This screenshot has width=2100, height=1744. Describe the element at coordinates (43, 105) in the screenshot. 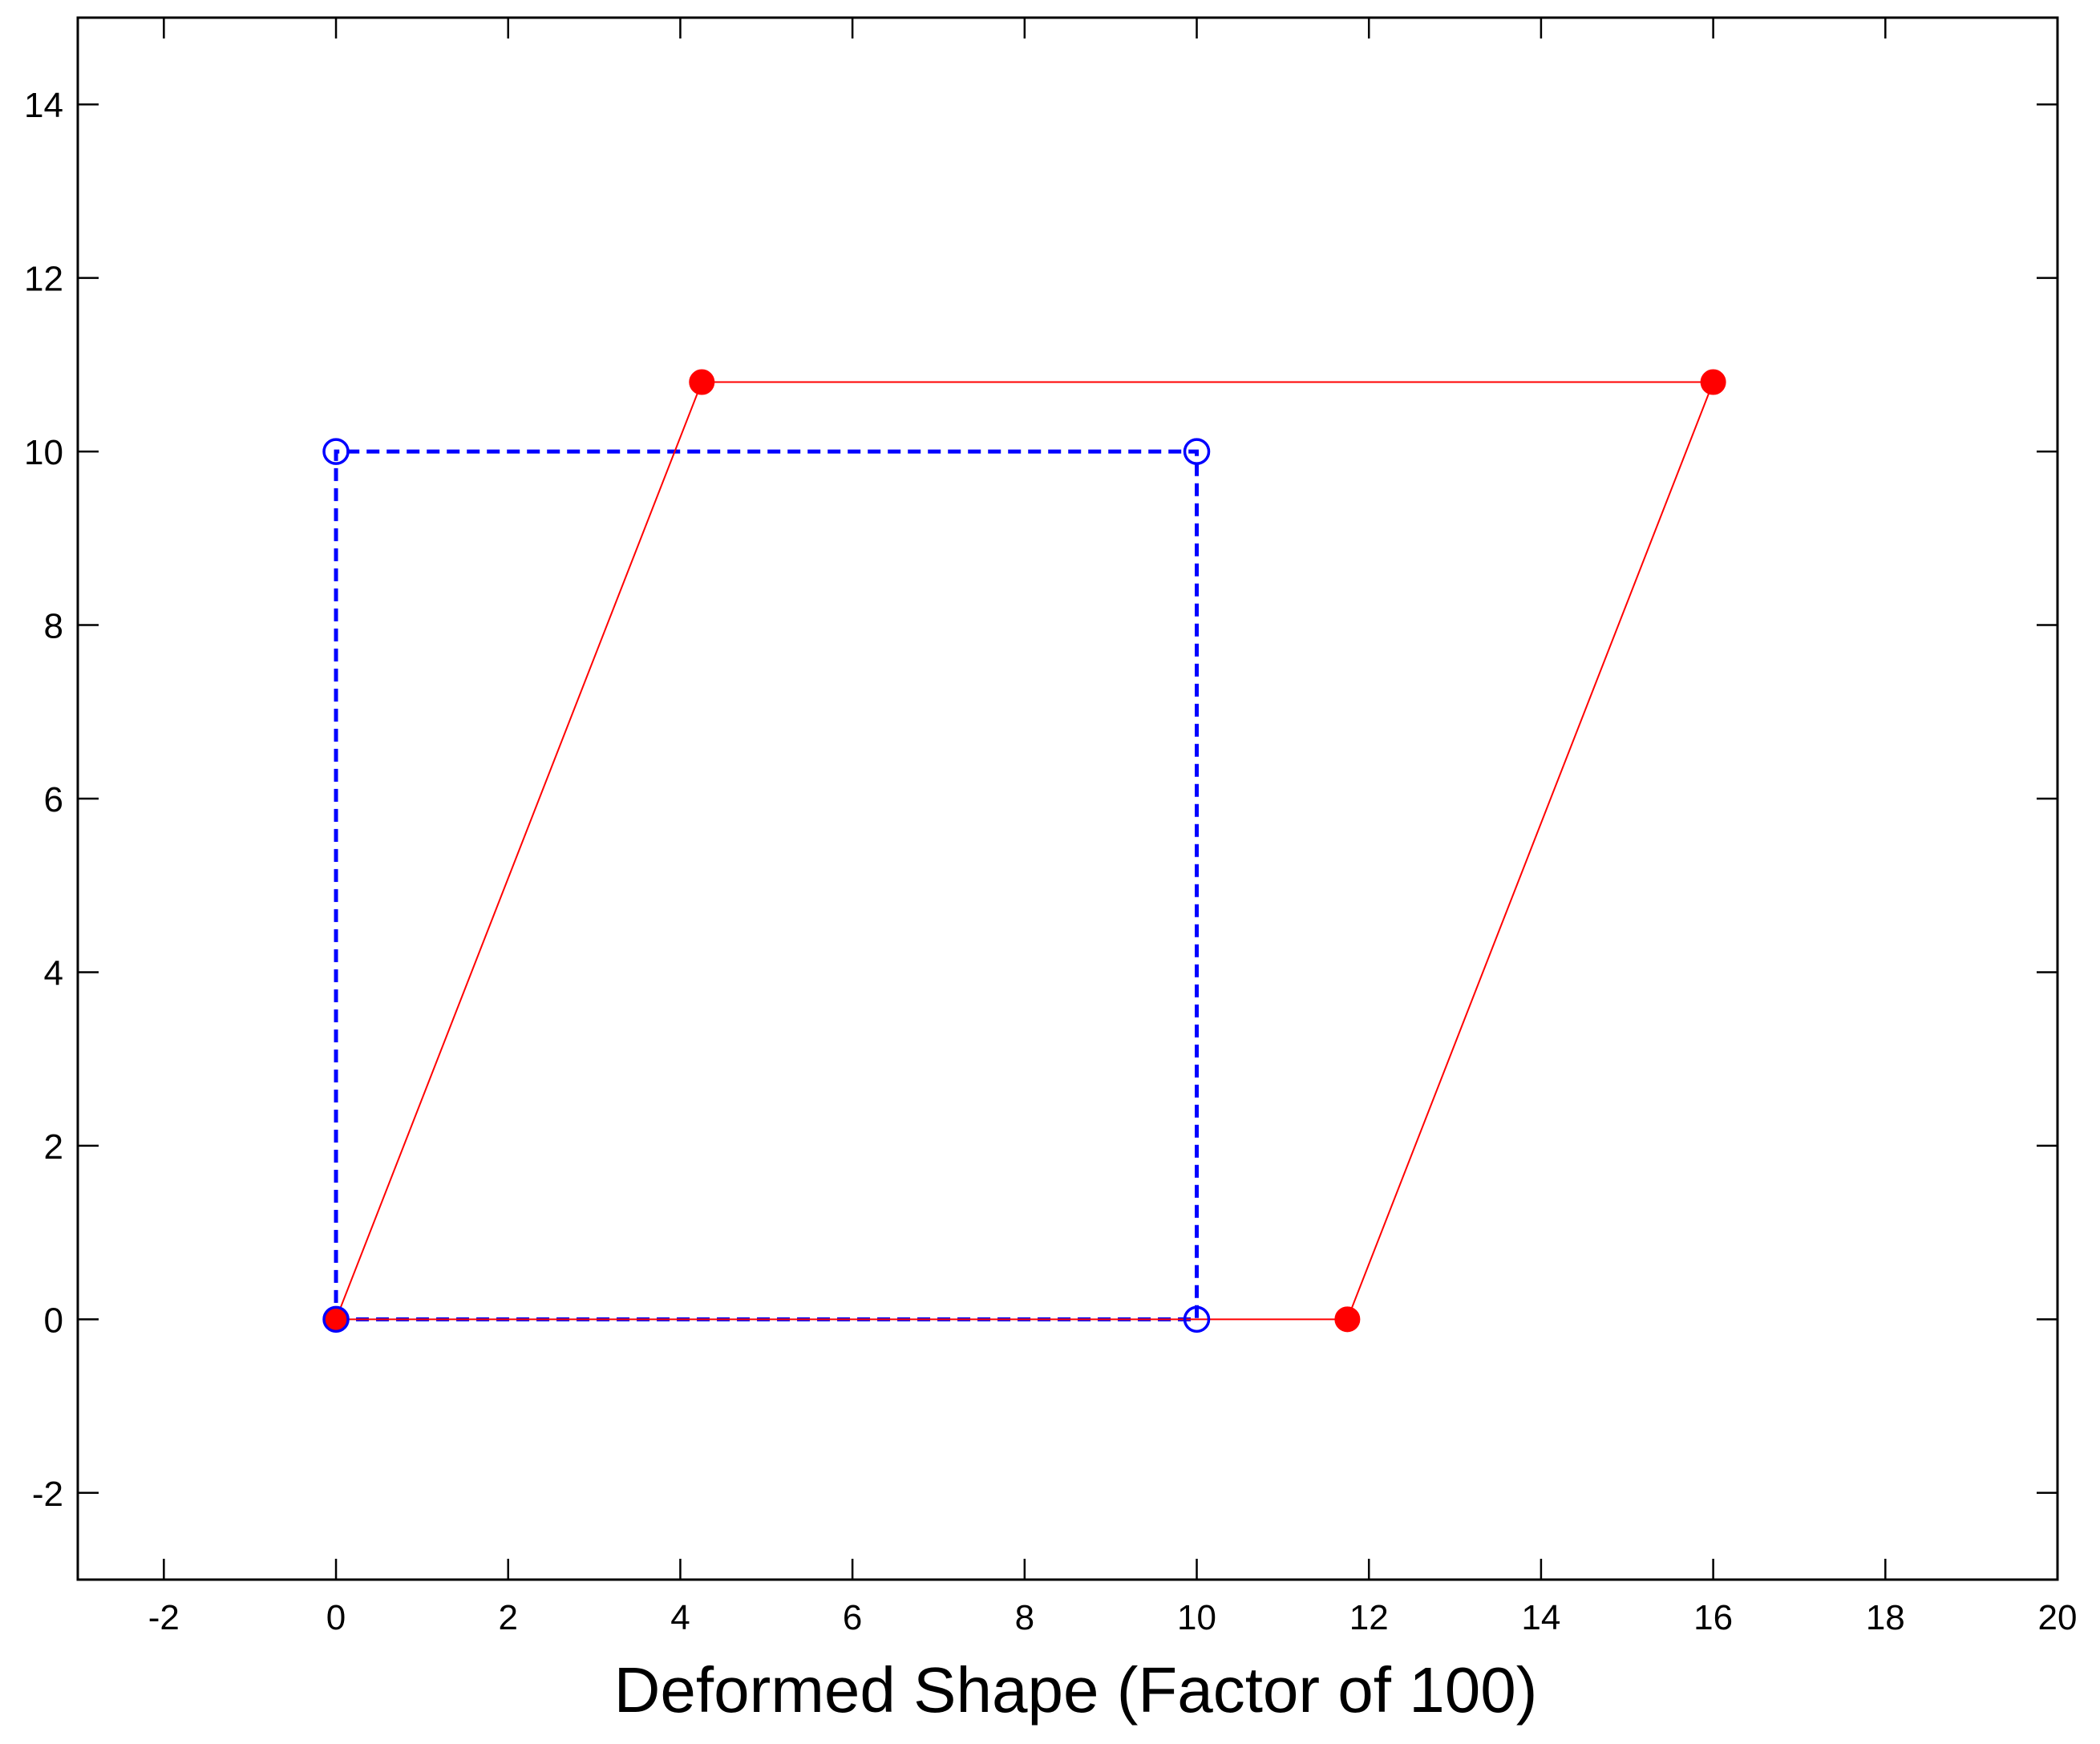

I see `y-tick-label: 14` at that location.